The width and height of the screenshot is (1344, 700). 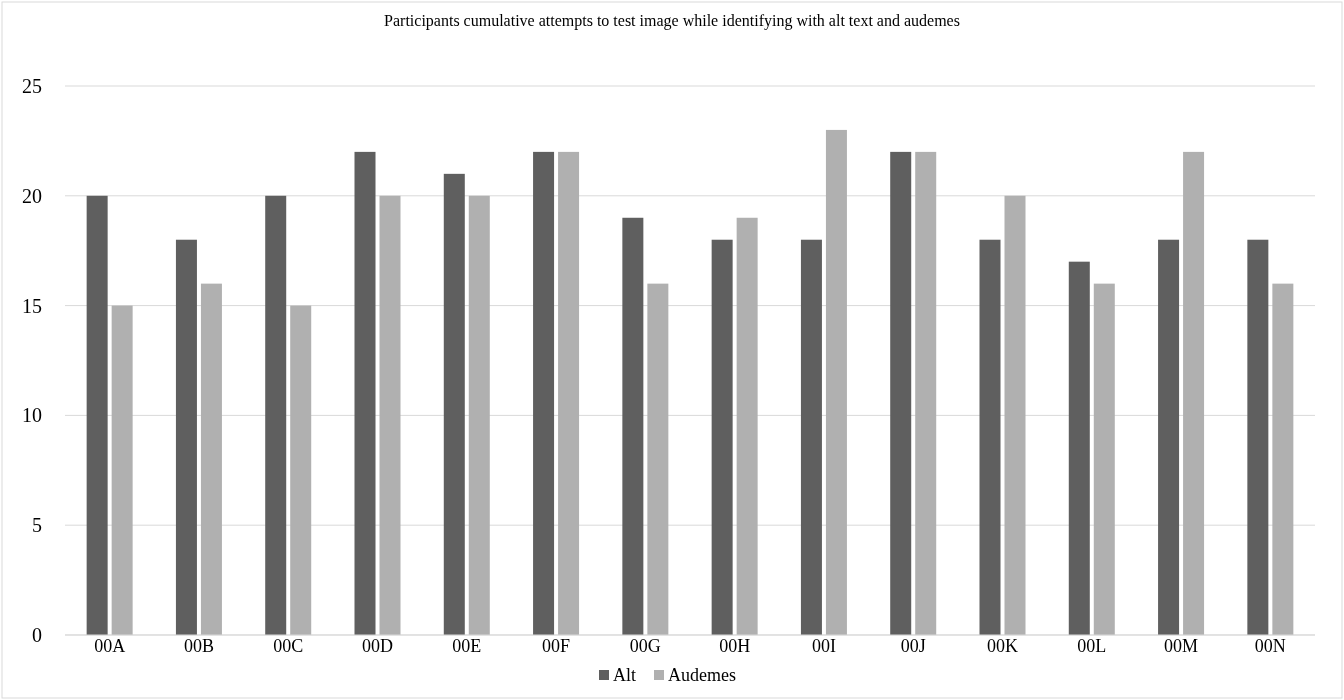 What do you see at coordinates (625, 675) in the screenshot?
I see `legend-label: Alt` at bounding box center [625, 675].